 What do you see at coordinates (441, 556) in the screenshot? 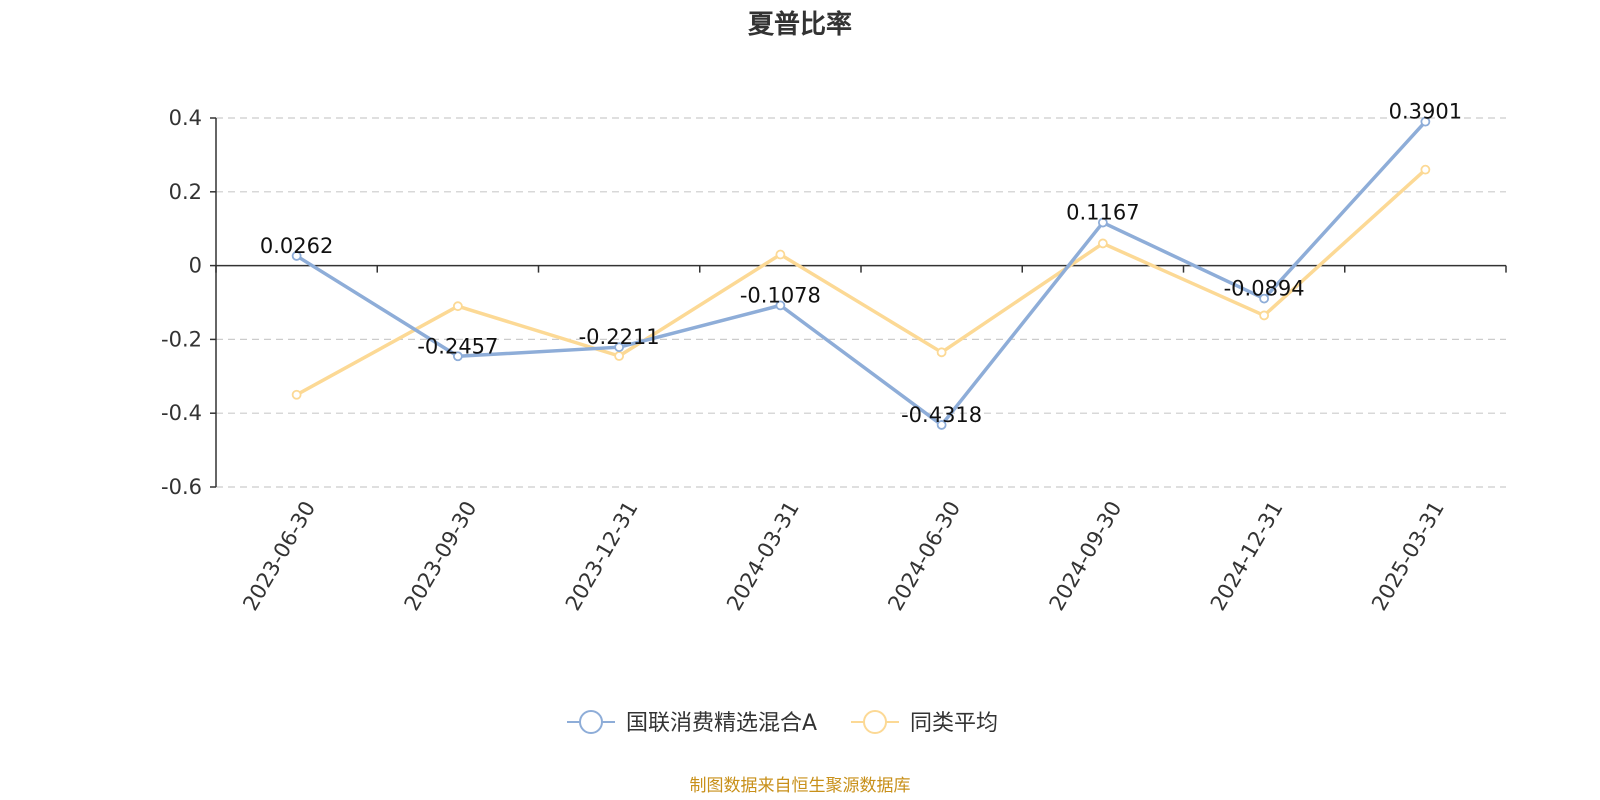
I see `x-tick-label: 2023-09-30` at bounding box center [441, 556].